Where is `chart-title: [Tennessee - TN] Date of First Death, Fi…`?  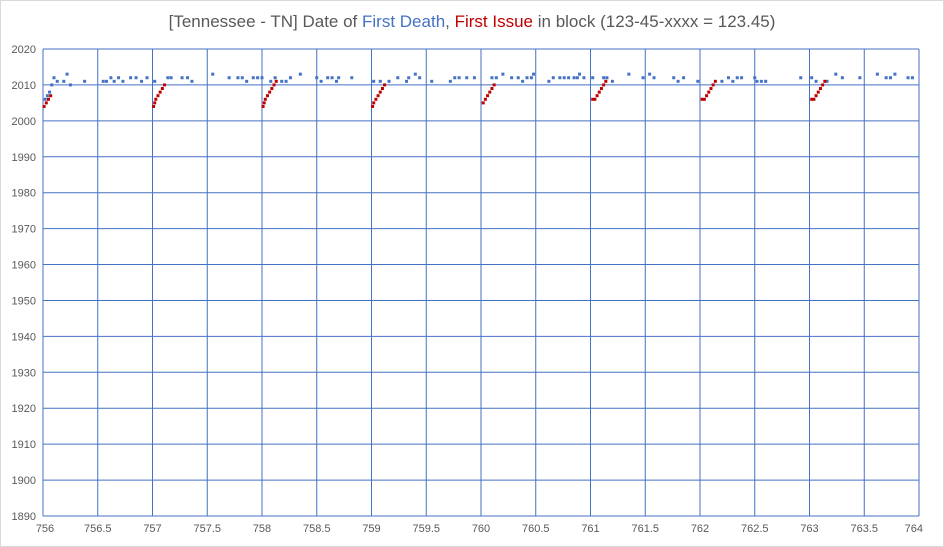
chart-title: [Tennessee - TN] Date of First Death, Fi… is located at coordinates (472, 22).